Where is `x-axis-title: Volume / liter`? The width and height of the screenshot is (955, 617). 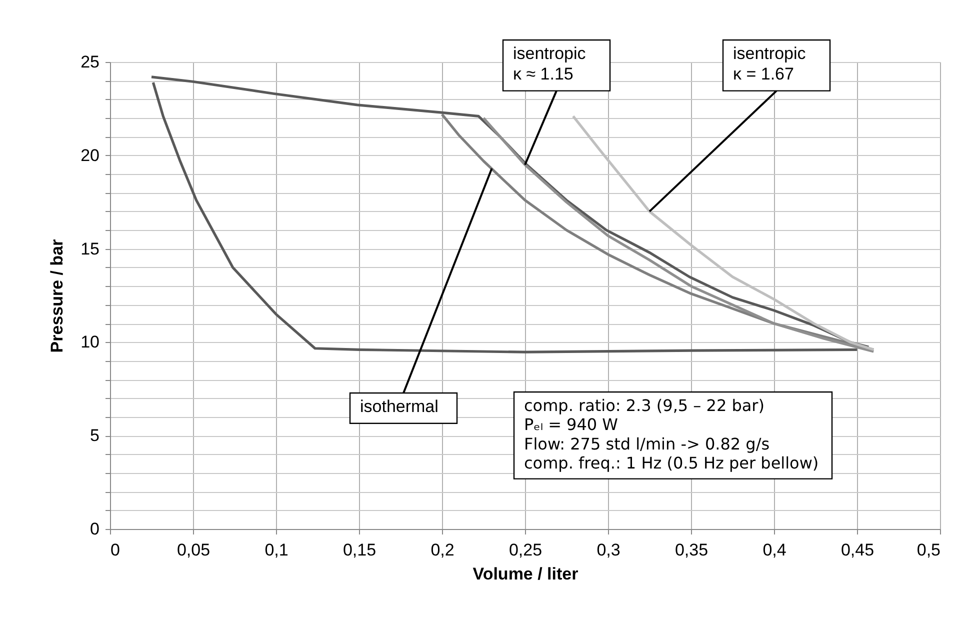
x-axis-title: Volume / liter is located at coordinates (525, 574).